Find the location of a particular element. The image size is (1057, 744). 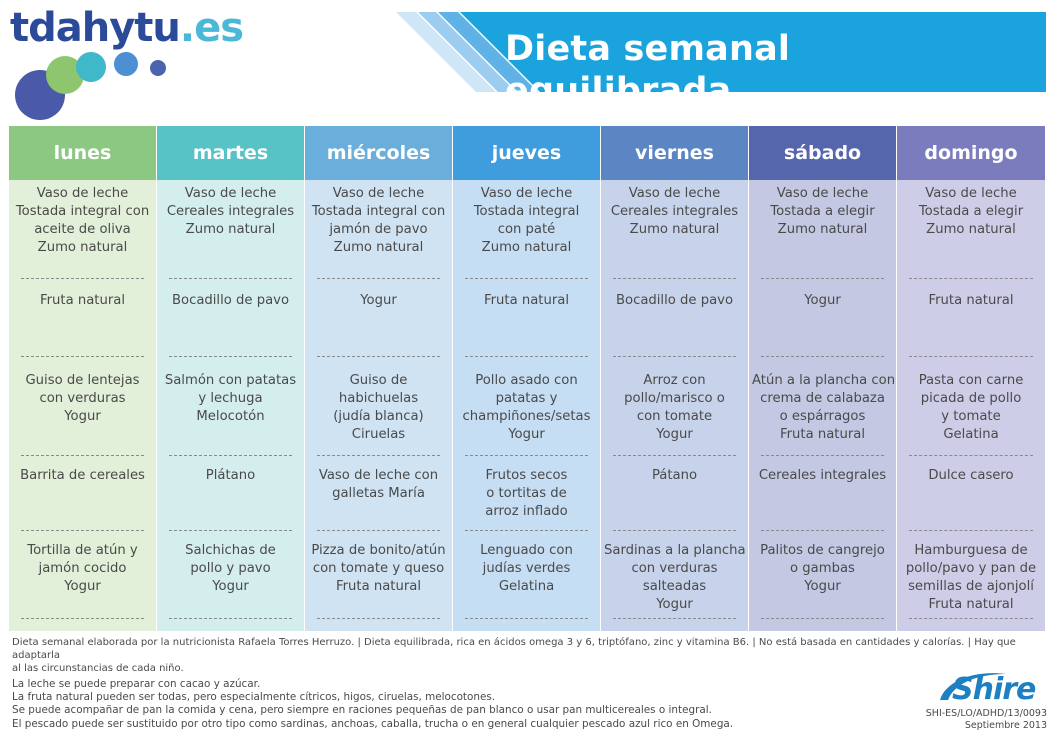

day-header: miércoles is located at coordinates (378, 153).